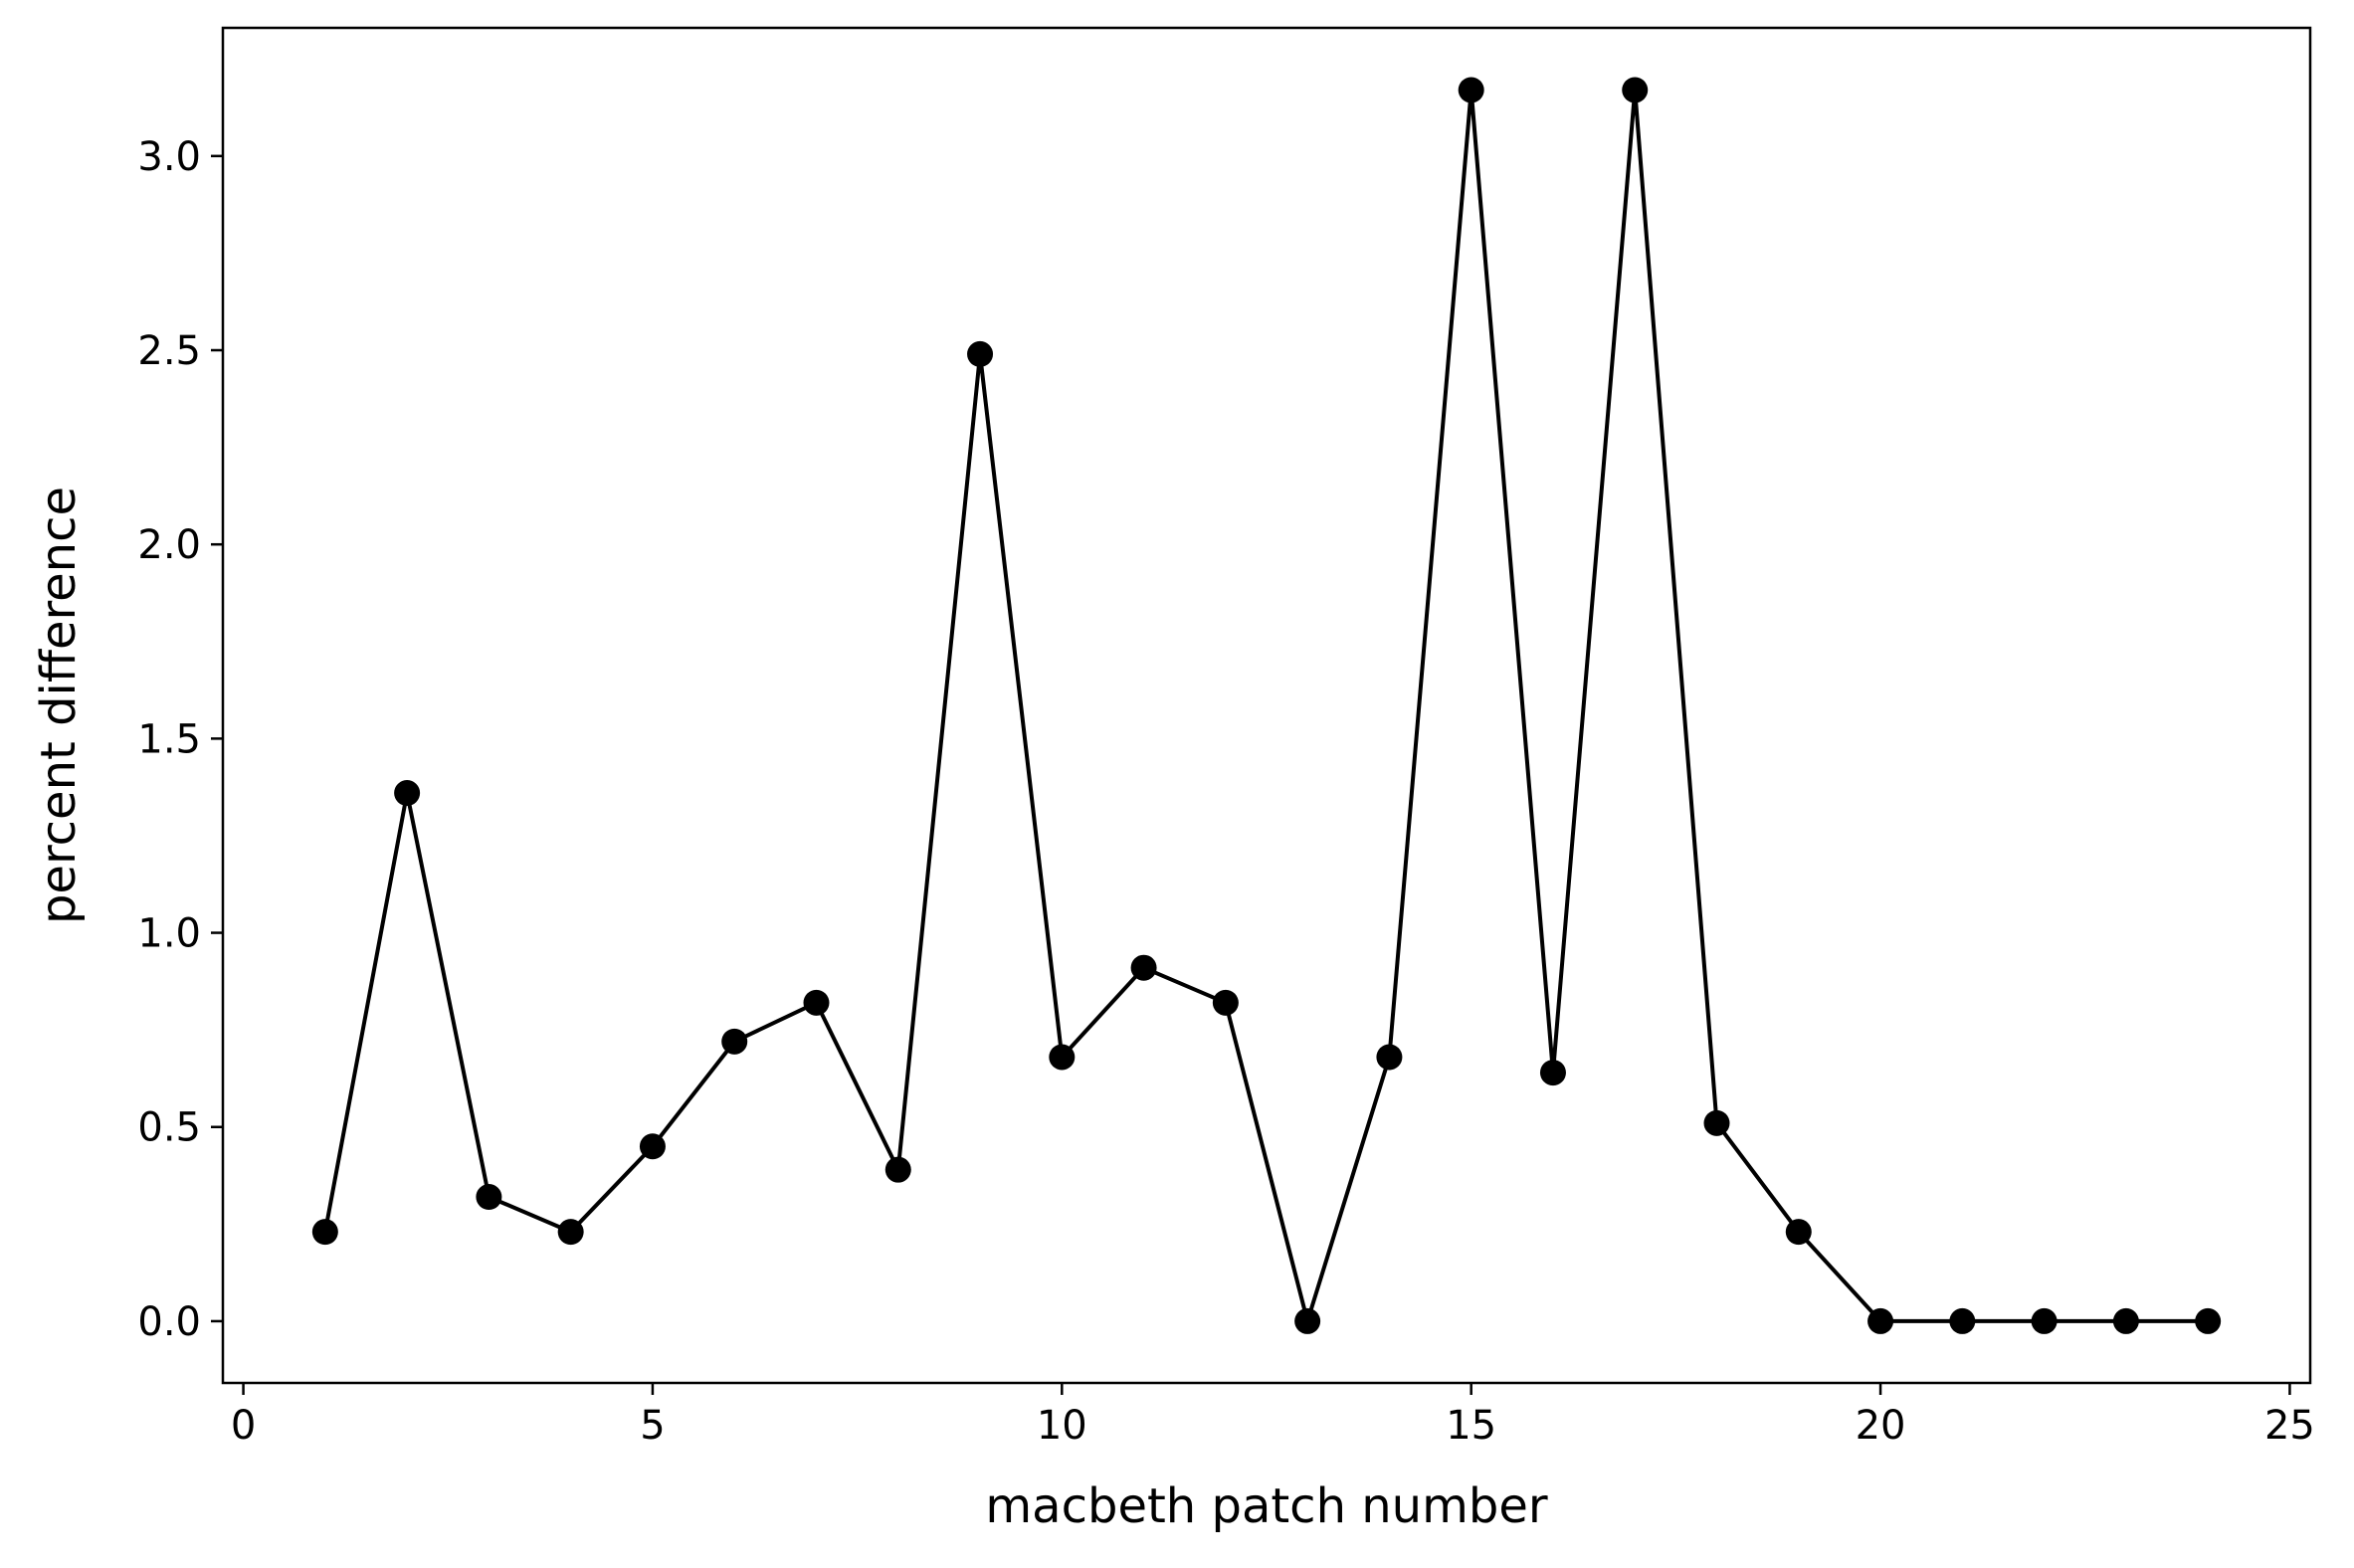  Describe the element at coordinates (1471, 1426) in the screenshot. I see `x-tick-label: 15` at that location.